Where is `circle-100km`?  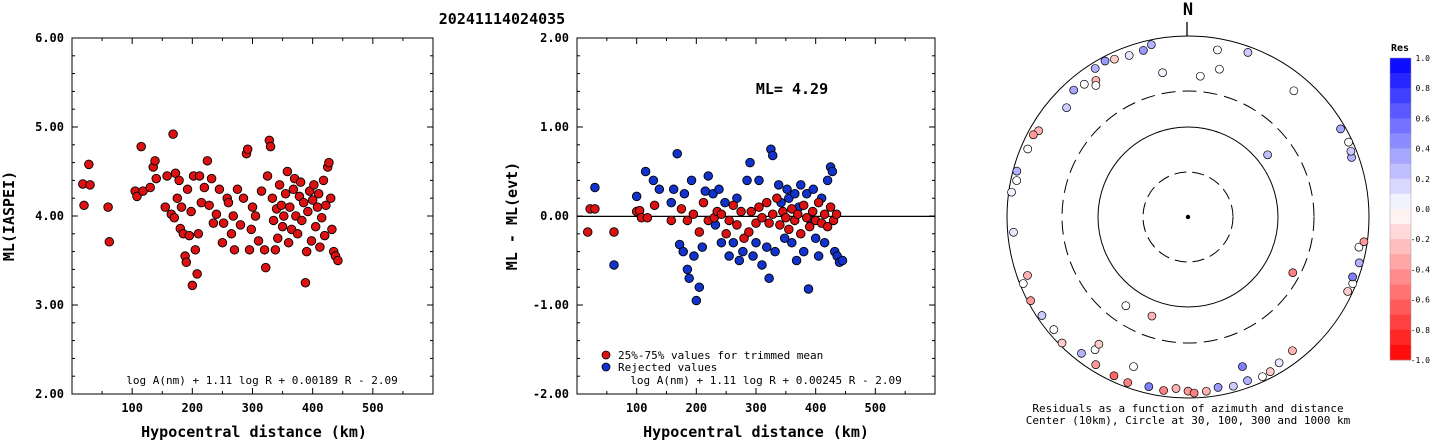 circle-100km is located at coordinates (1188, 217).